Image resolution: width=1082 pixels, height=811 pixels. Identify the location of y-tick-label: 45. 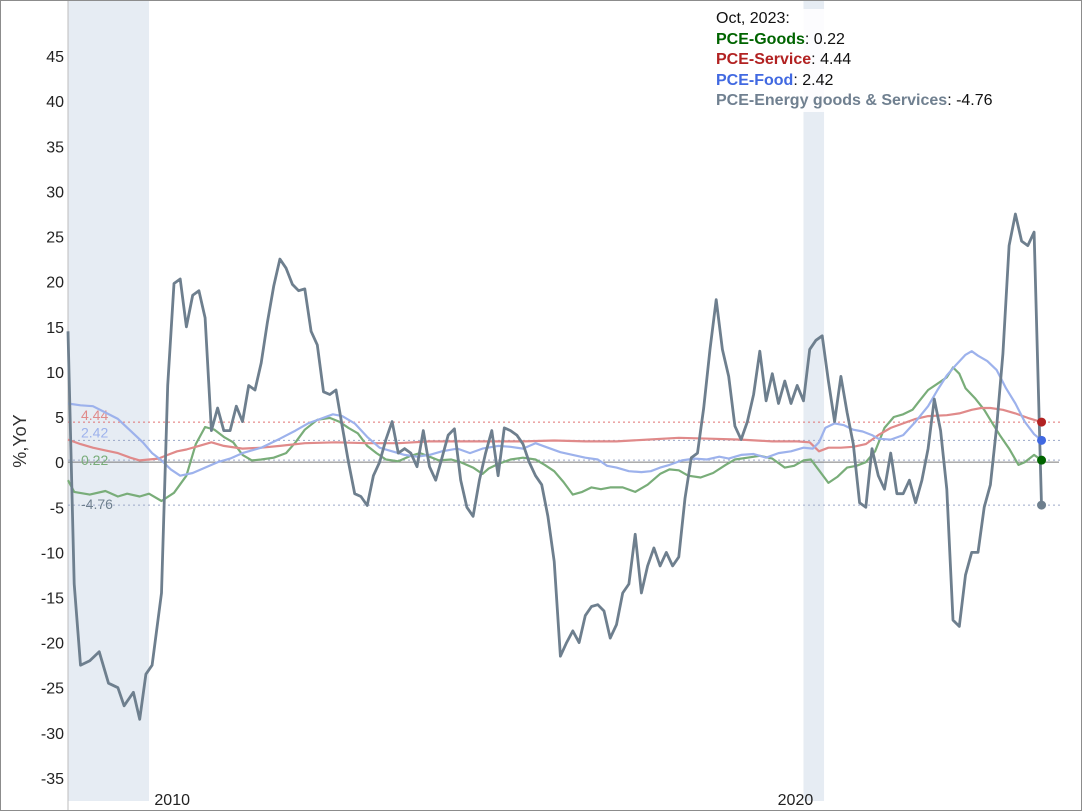
(55, 57).